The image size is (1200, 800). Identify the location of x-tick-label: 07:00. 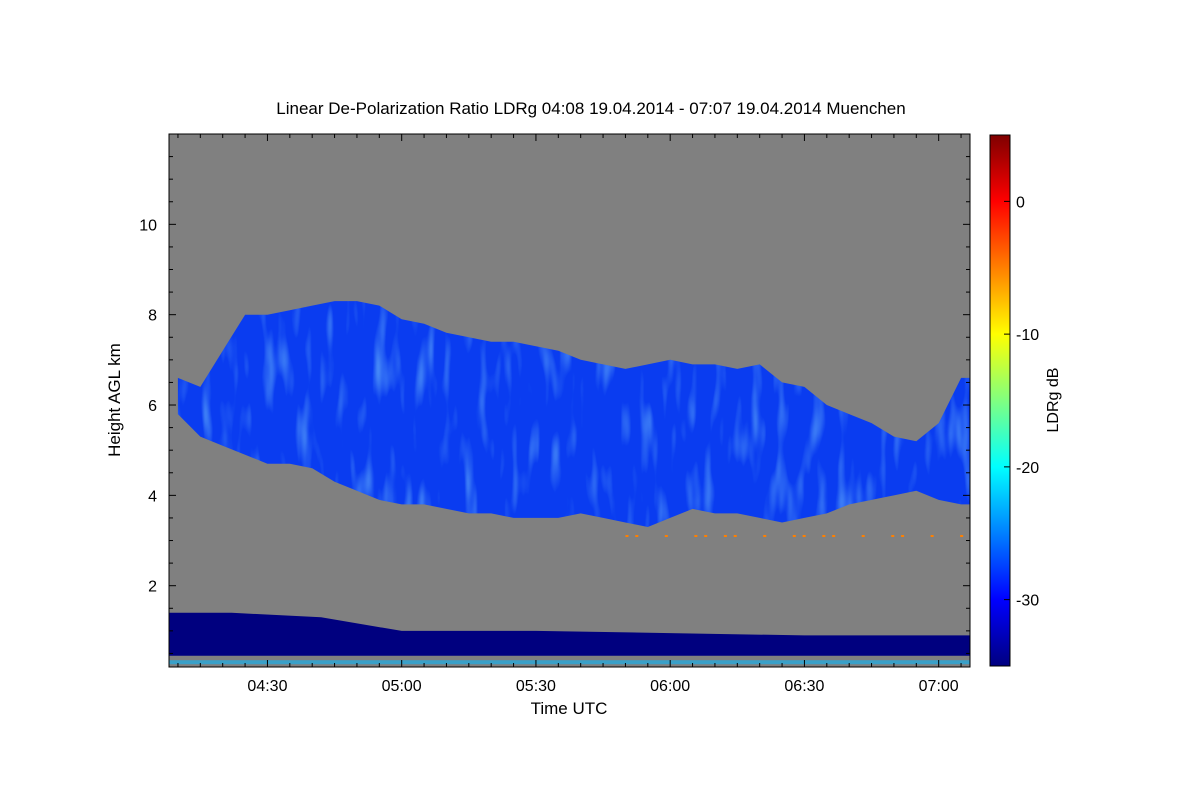
(939, 686).